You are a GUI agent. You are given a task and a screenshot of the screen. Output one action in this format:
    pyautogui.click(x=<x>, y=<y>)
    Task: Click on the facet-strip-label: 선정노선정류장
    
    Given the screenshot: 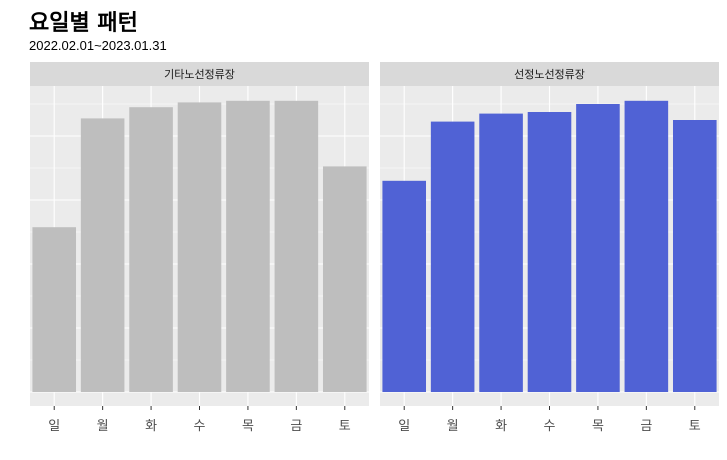 What is the action you would take?
    pyautogui.click(x=549, y=74)
    